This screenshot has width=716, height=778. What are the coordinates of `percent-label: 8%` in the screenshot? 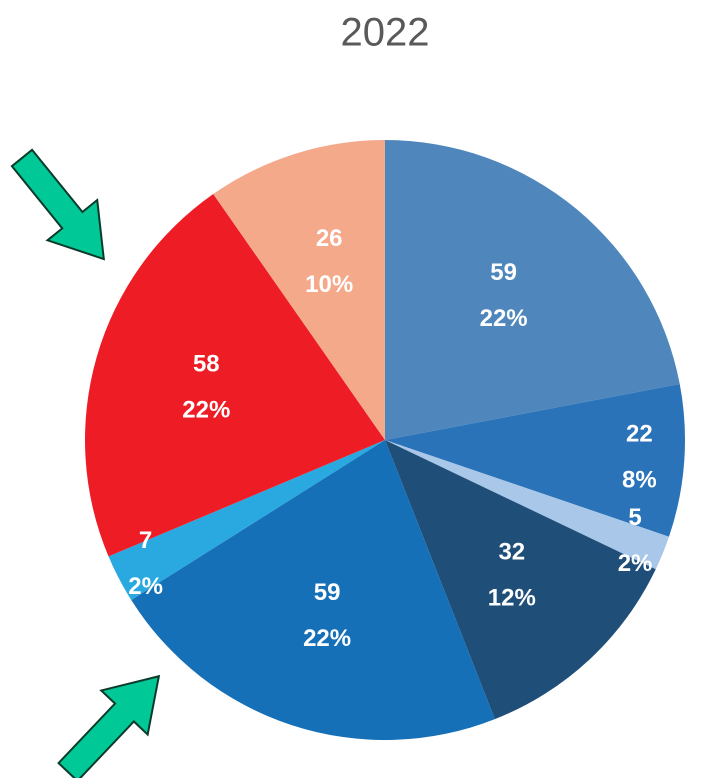 It's located at (639, 479).